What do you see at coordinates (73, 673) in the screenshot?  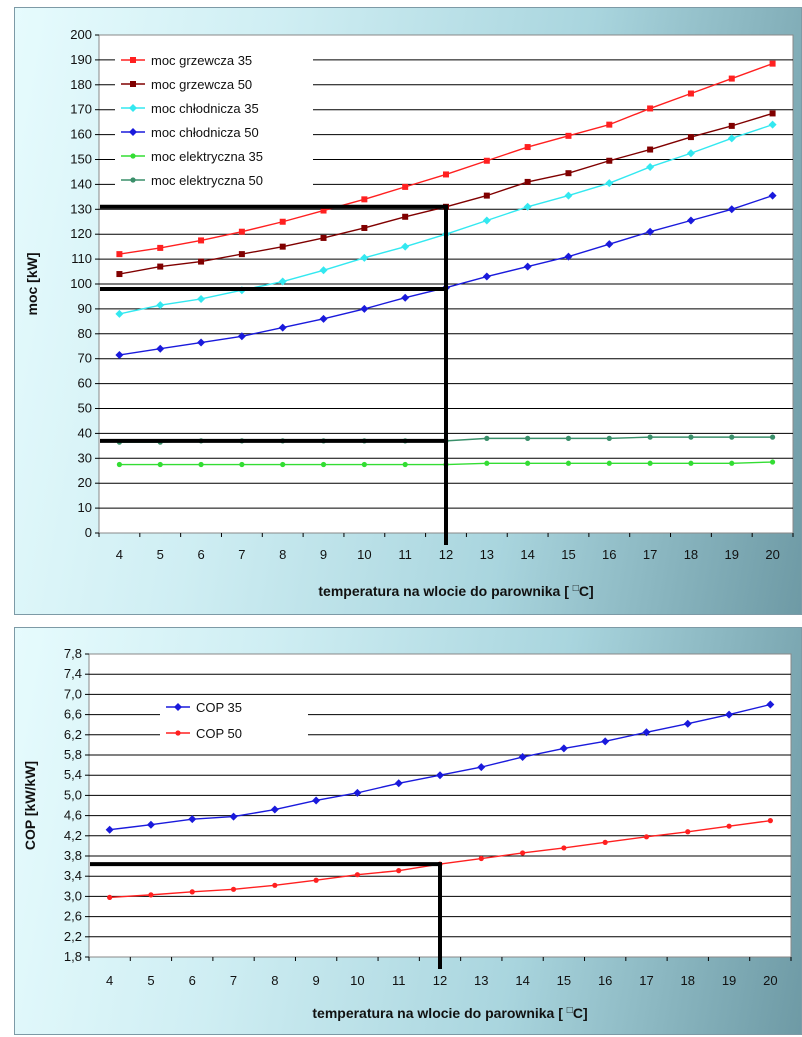 I see `y-tick-label: 7,4` at bounding box center [73, 673].